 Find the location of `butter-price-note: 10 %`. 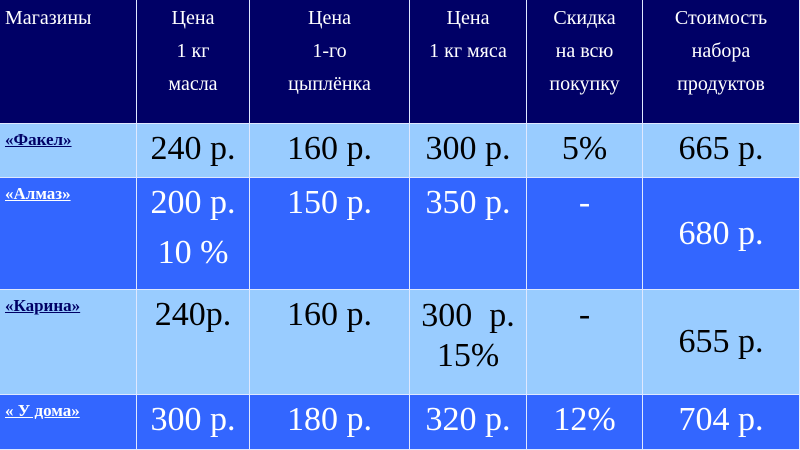

butter-price-note: 10 % is located at coordinates (193, 252).